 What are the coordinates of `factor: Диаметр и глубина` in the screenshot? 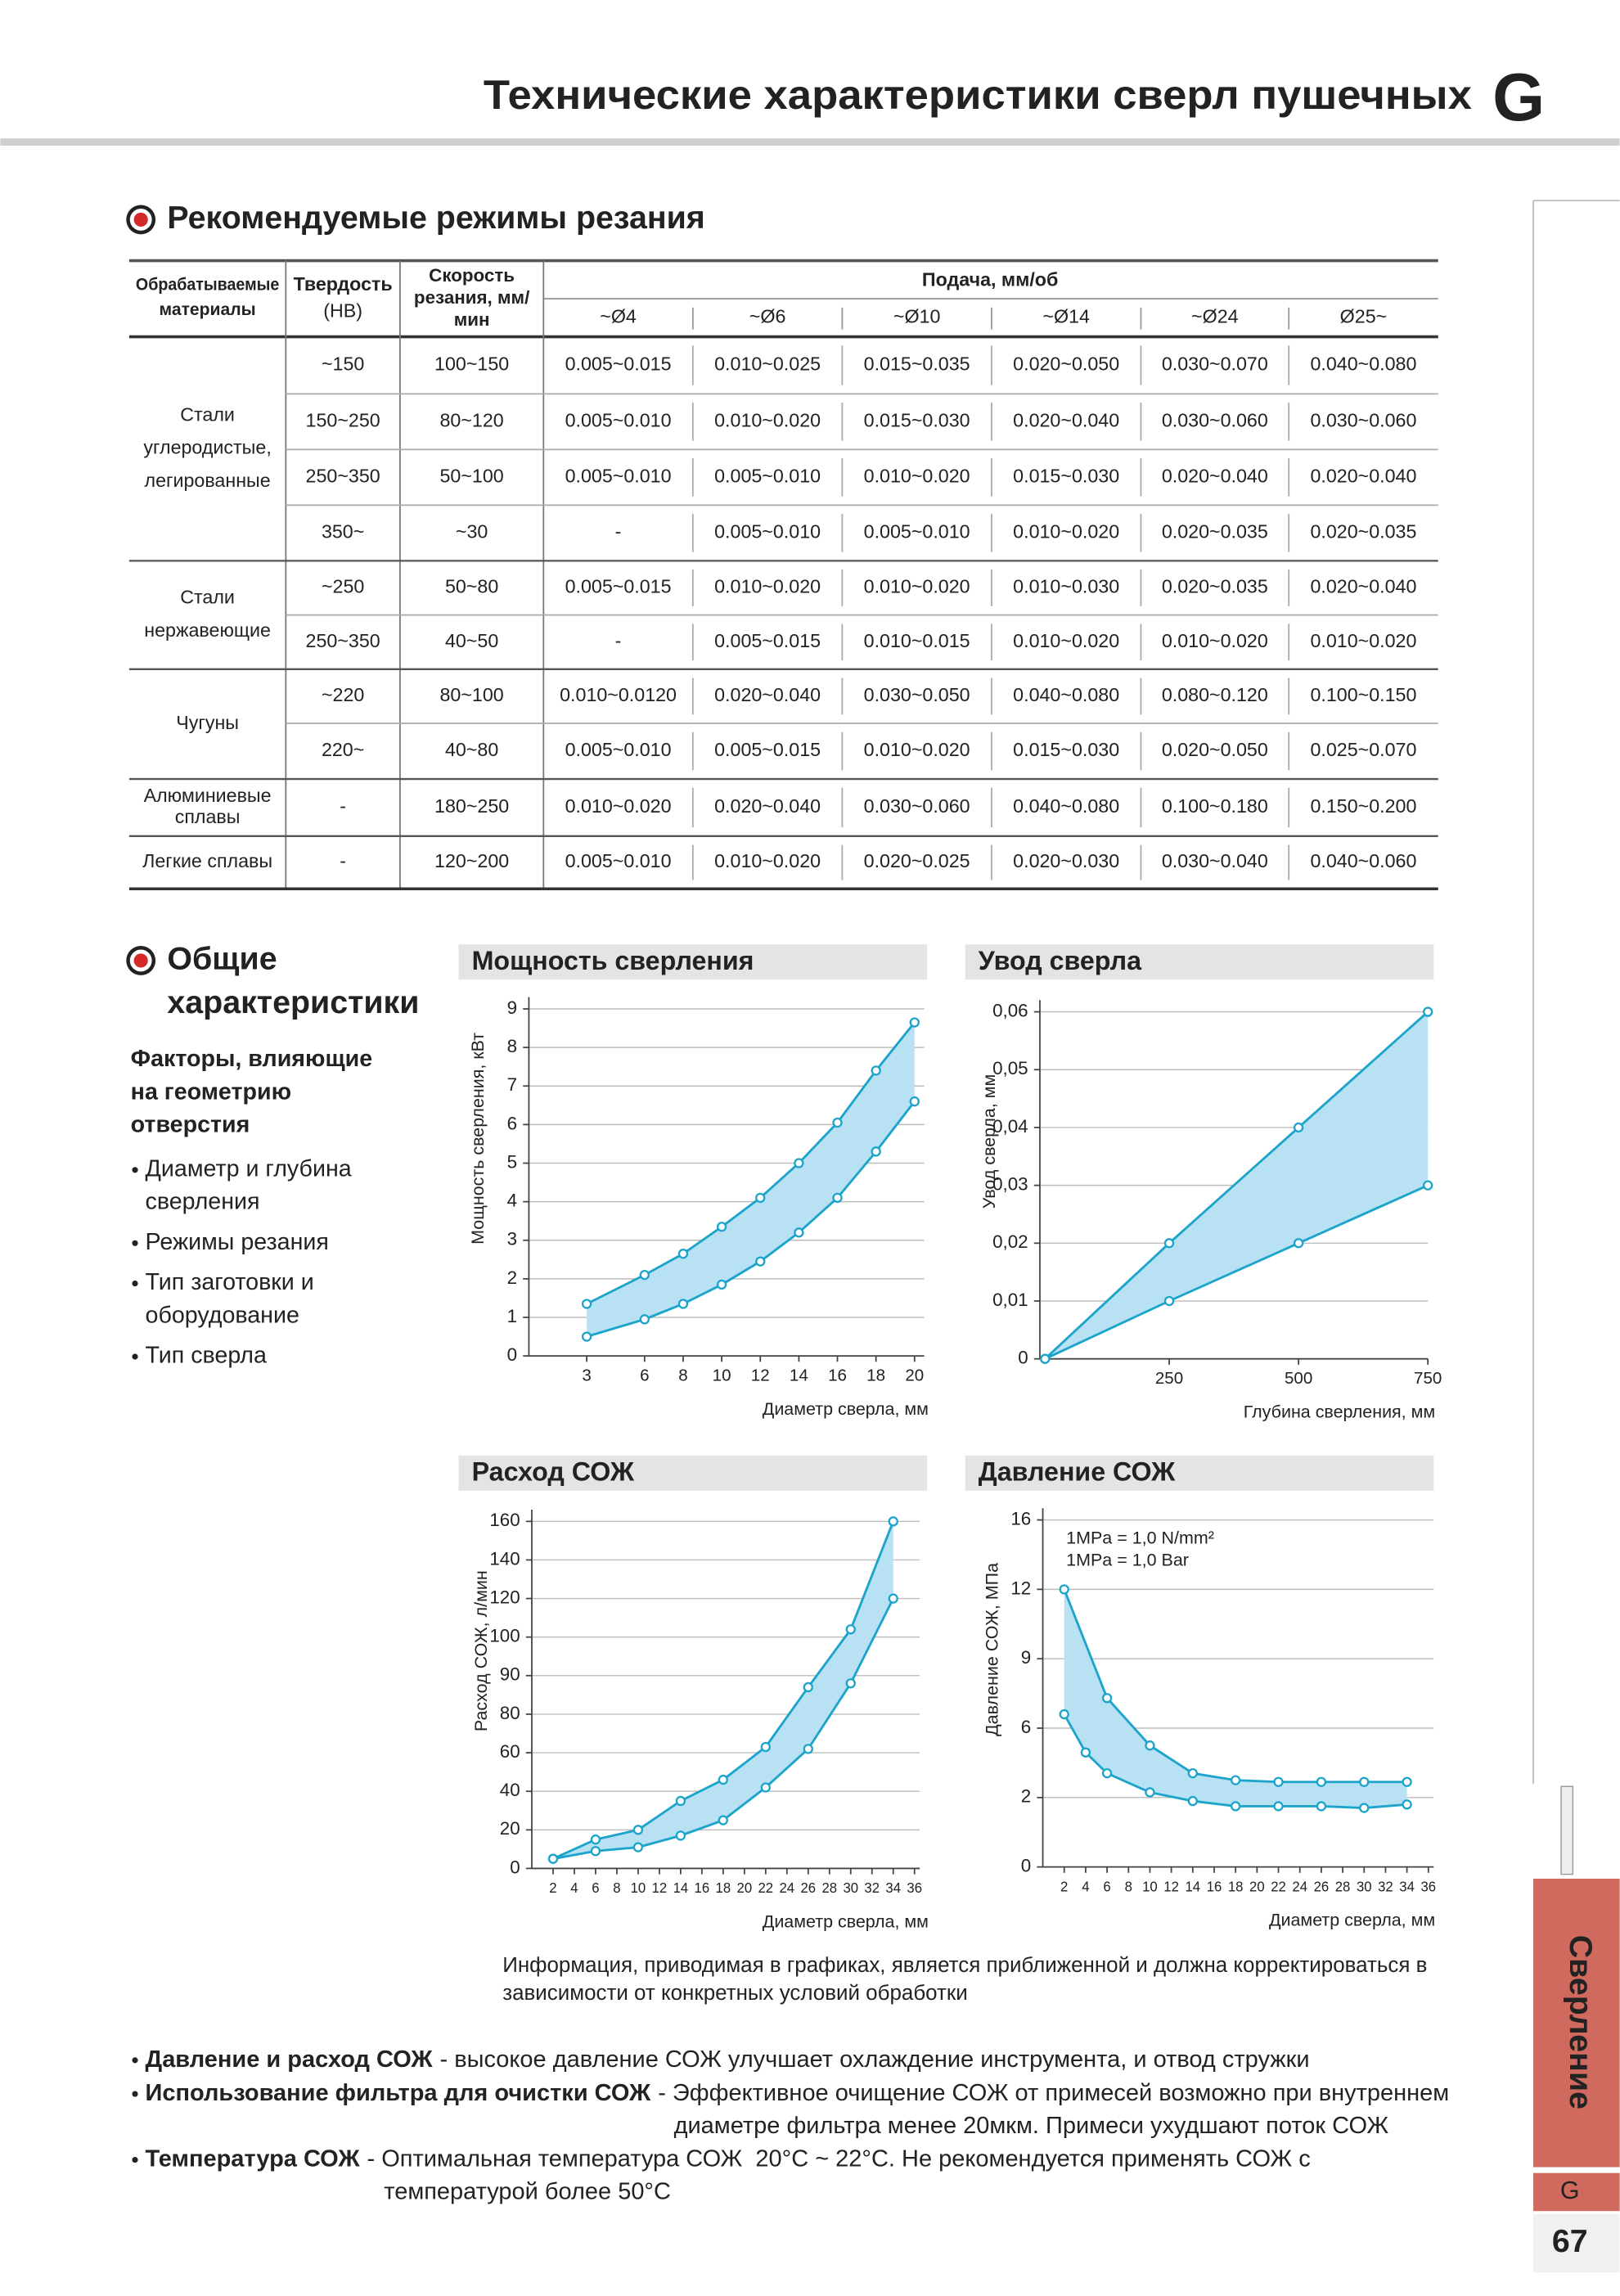 It's located at (249, 1168).